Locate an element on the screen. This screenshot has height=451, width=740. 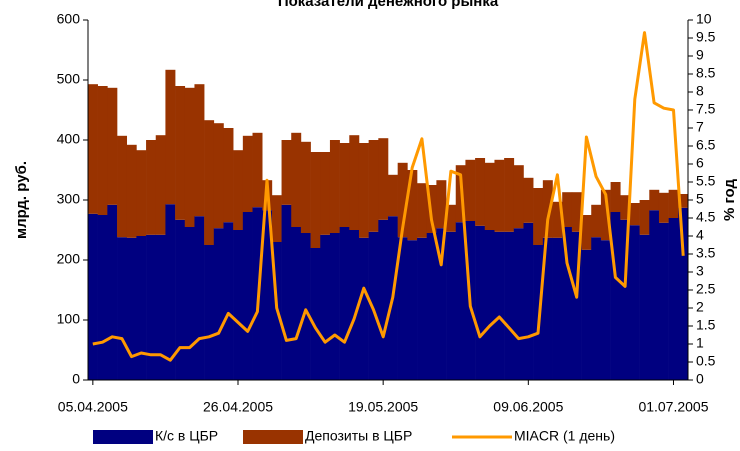
y-tick-label: 500 is located at coordinates (69, 79).